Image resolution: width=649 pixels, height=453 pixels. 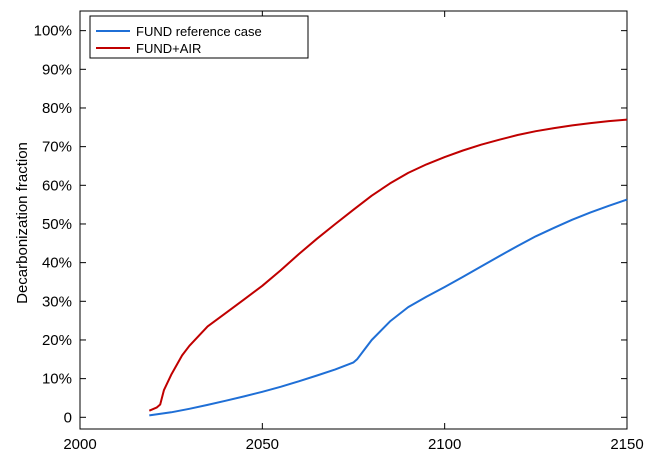 What do you see at coordinates (199, 31) in the screenshot?
I see `legend-label-fund-reference: FUND reference case` at bounding box center [199, 31].